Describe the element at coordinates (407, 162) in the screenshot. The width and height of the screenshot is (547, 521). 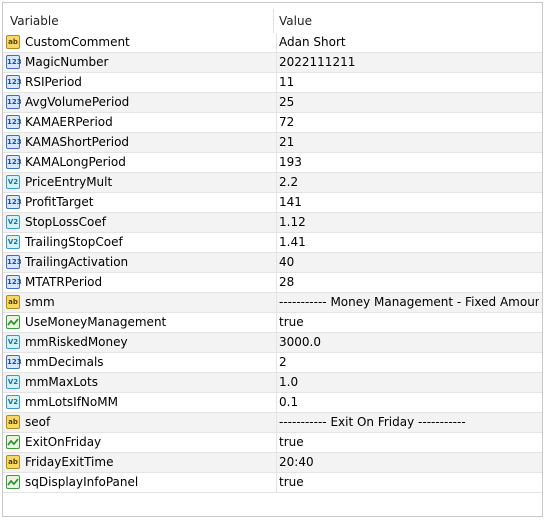
I see `parameter-value: 193` at that location.